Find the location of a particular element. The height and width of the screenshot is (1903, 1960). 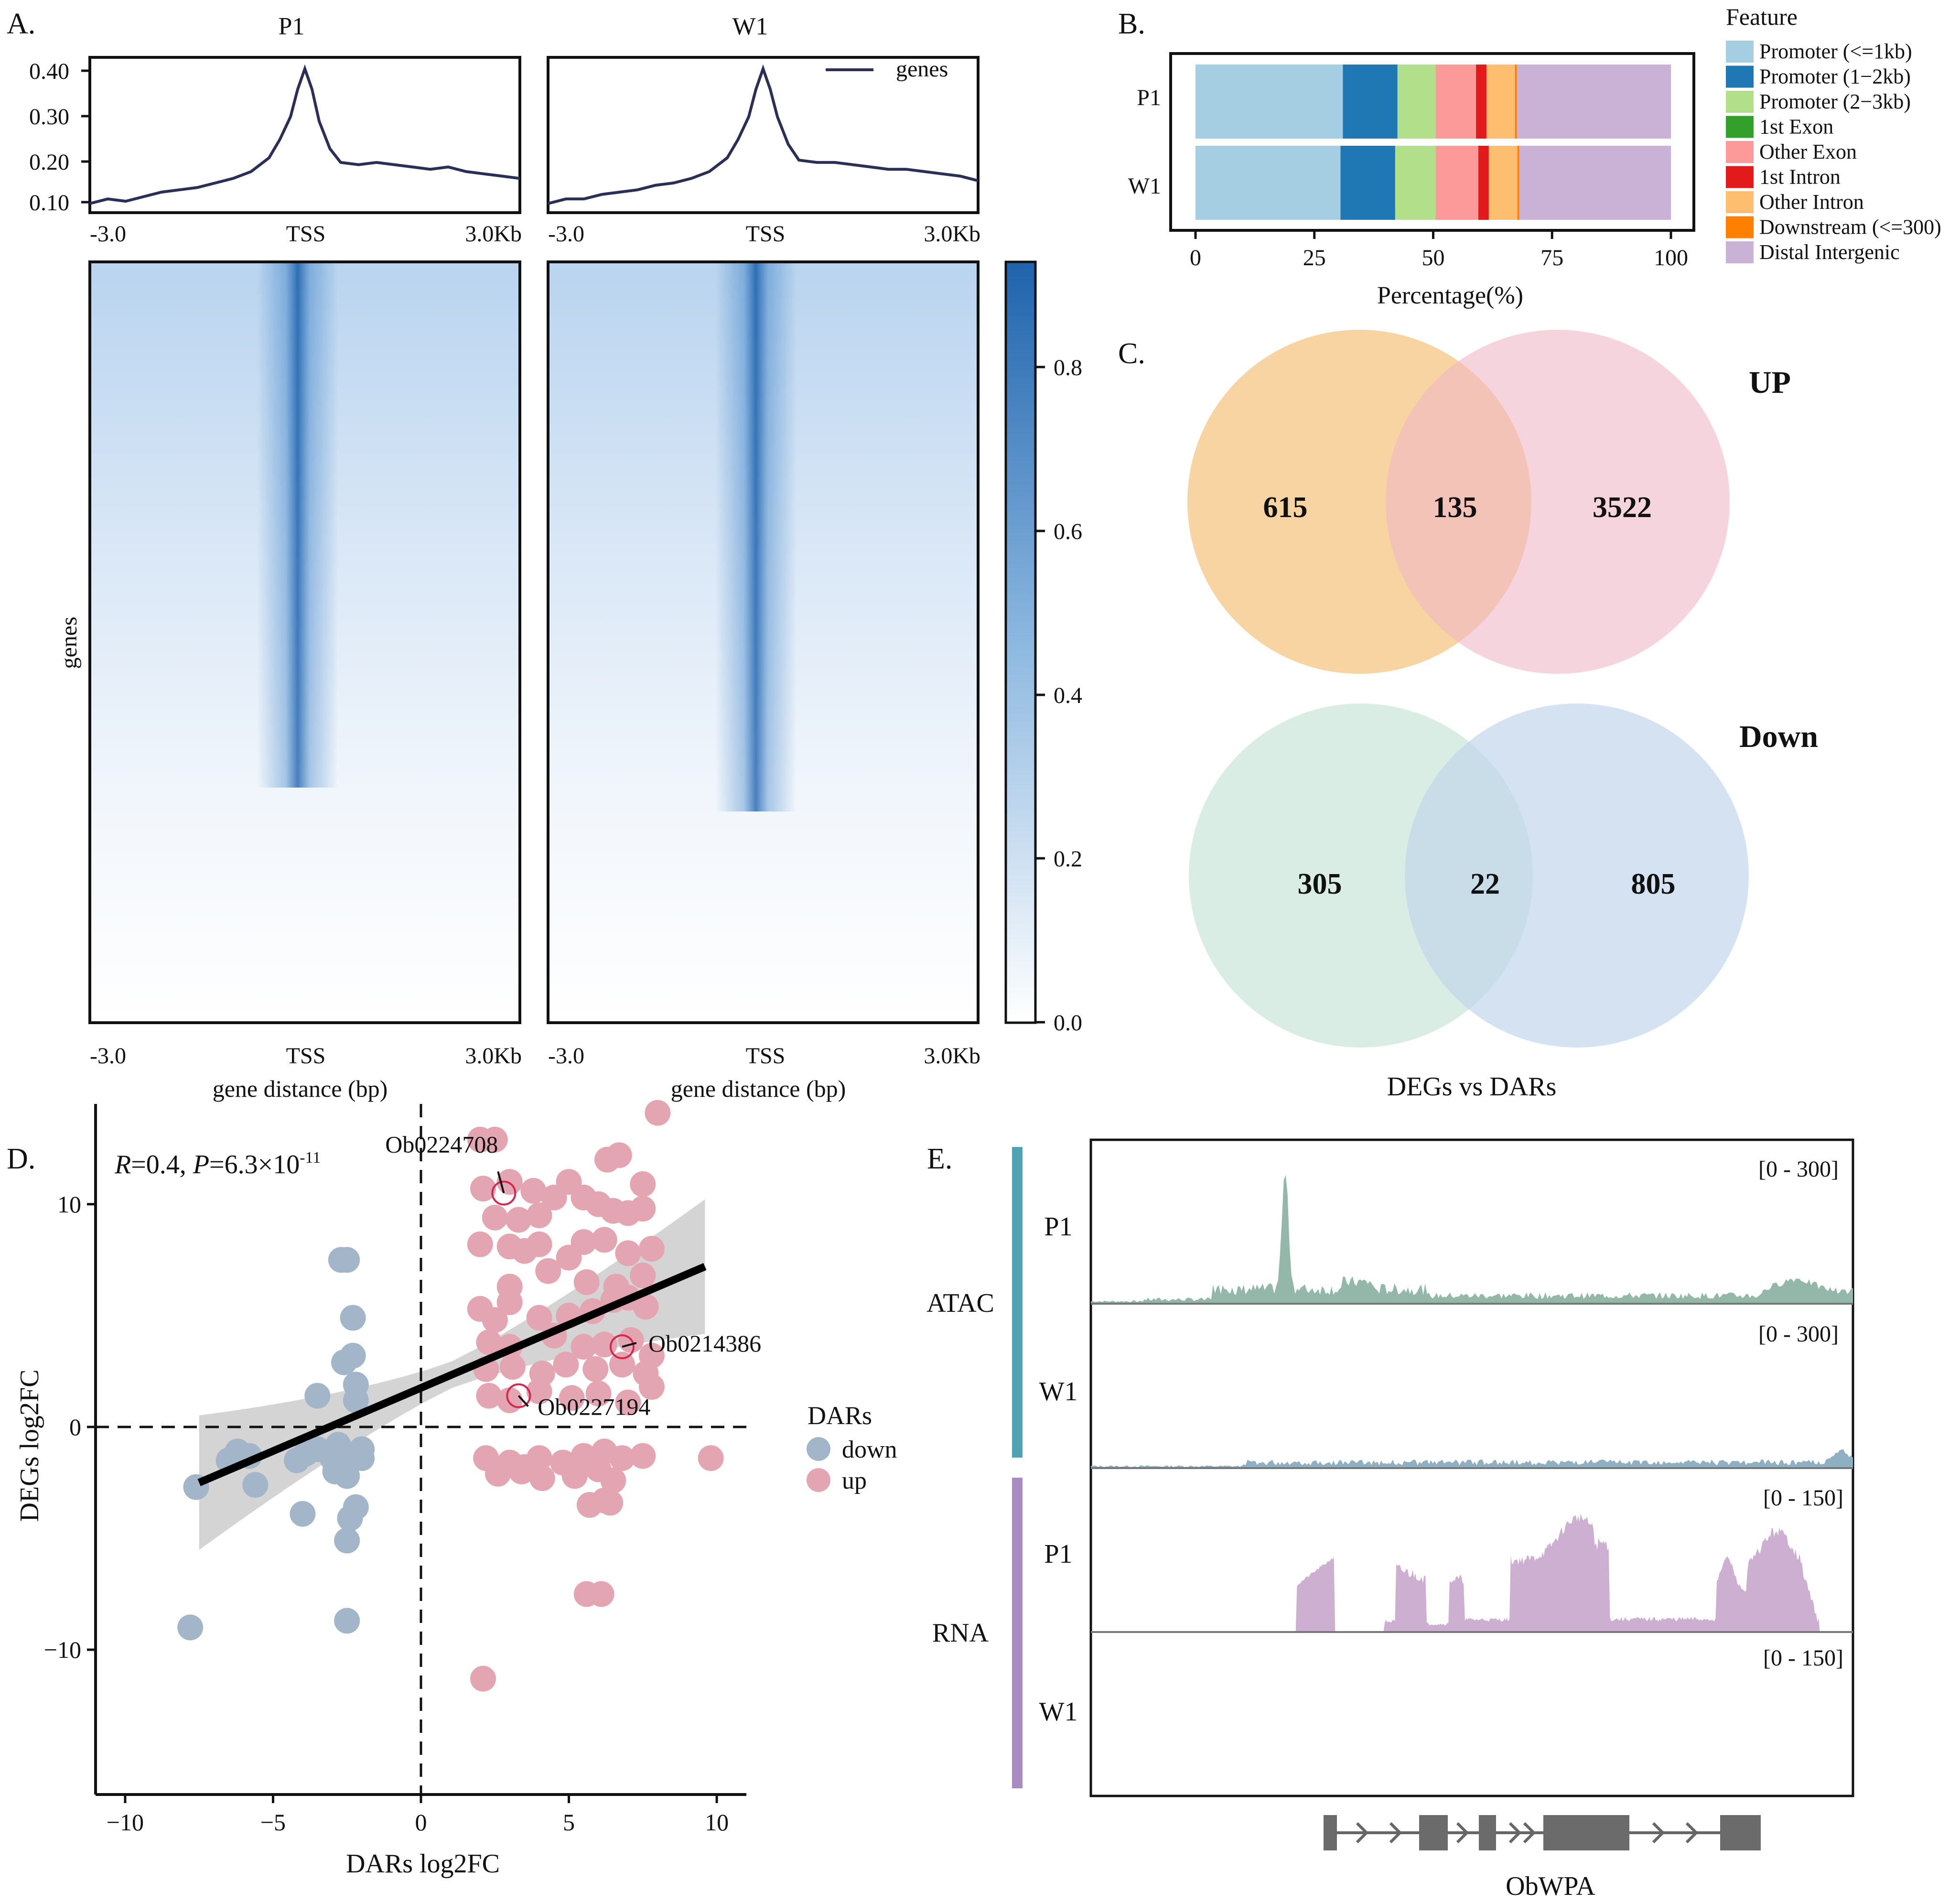

scatter-stat-annotation: R=0.4, P=6.3×10-11 is located at coordinates (218, 1164).